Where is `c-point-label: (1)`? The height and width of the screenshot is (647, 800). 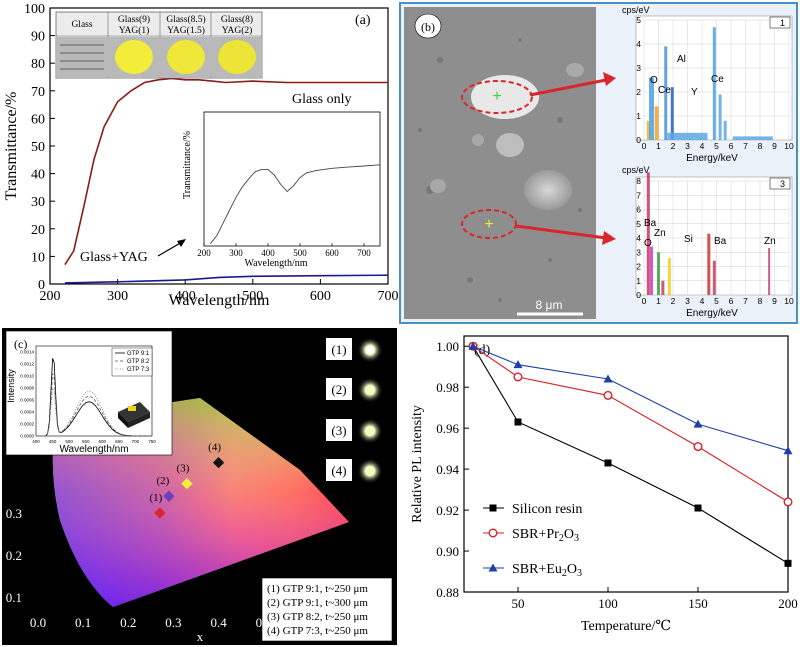 c-point-label: (1) is located at coordinates (155, 498).